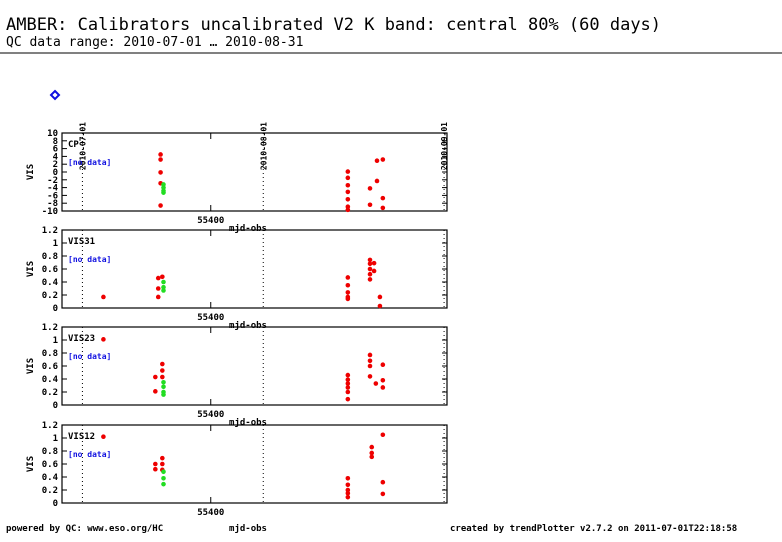 The image size is (782, 542). I want to click on footer-left: powered by QC: www.eso.org/HC, so click(84, 529).